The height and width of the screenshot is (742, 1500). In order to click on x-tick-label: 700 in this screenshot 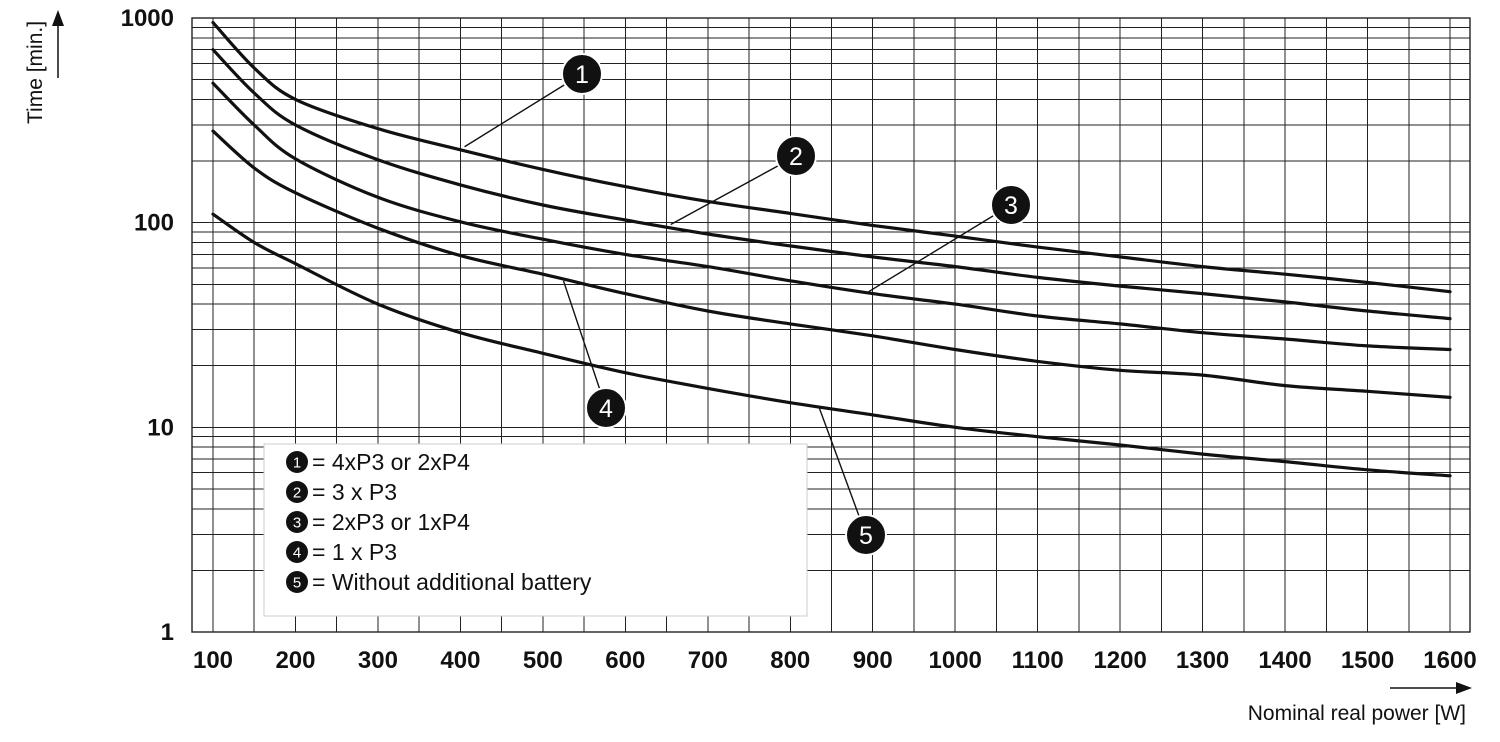, I will do `click(708, 660)`.